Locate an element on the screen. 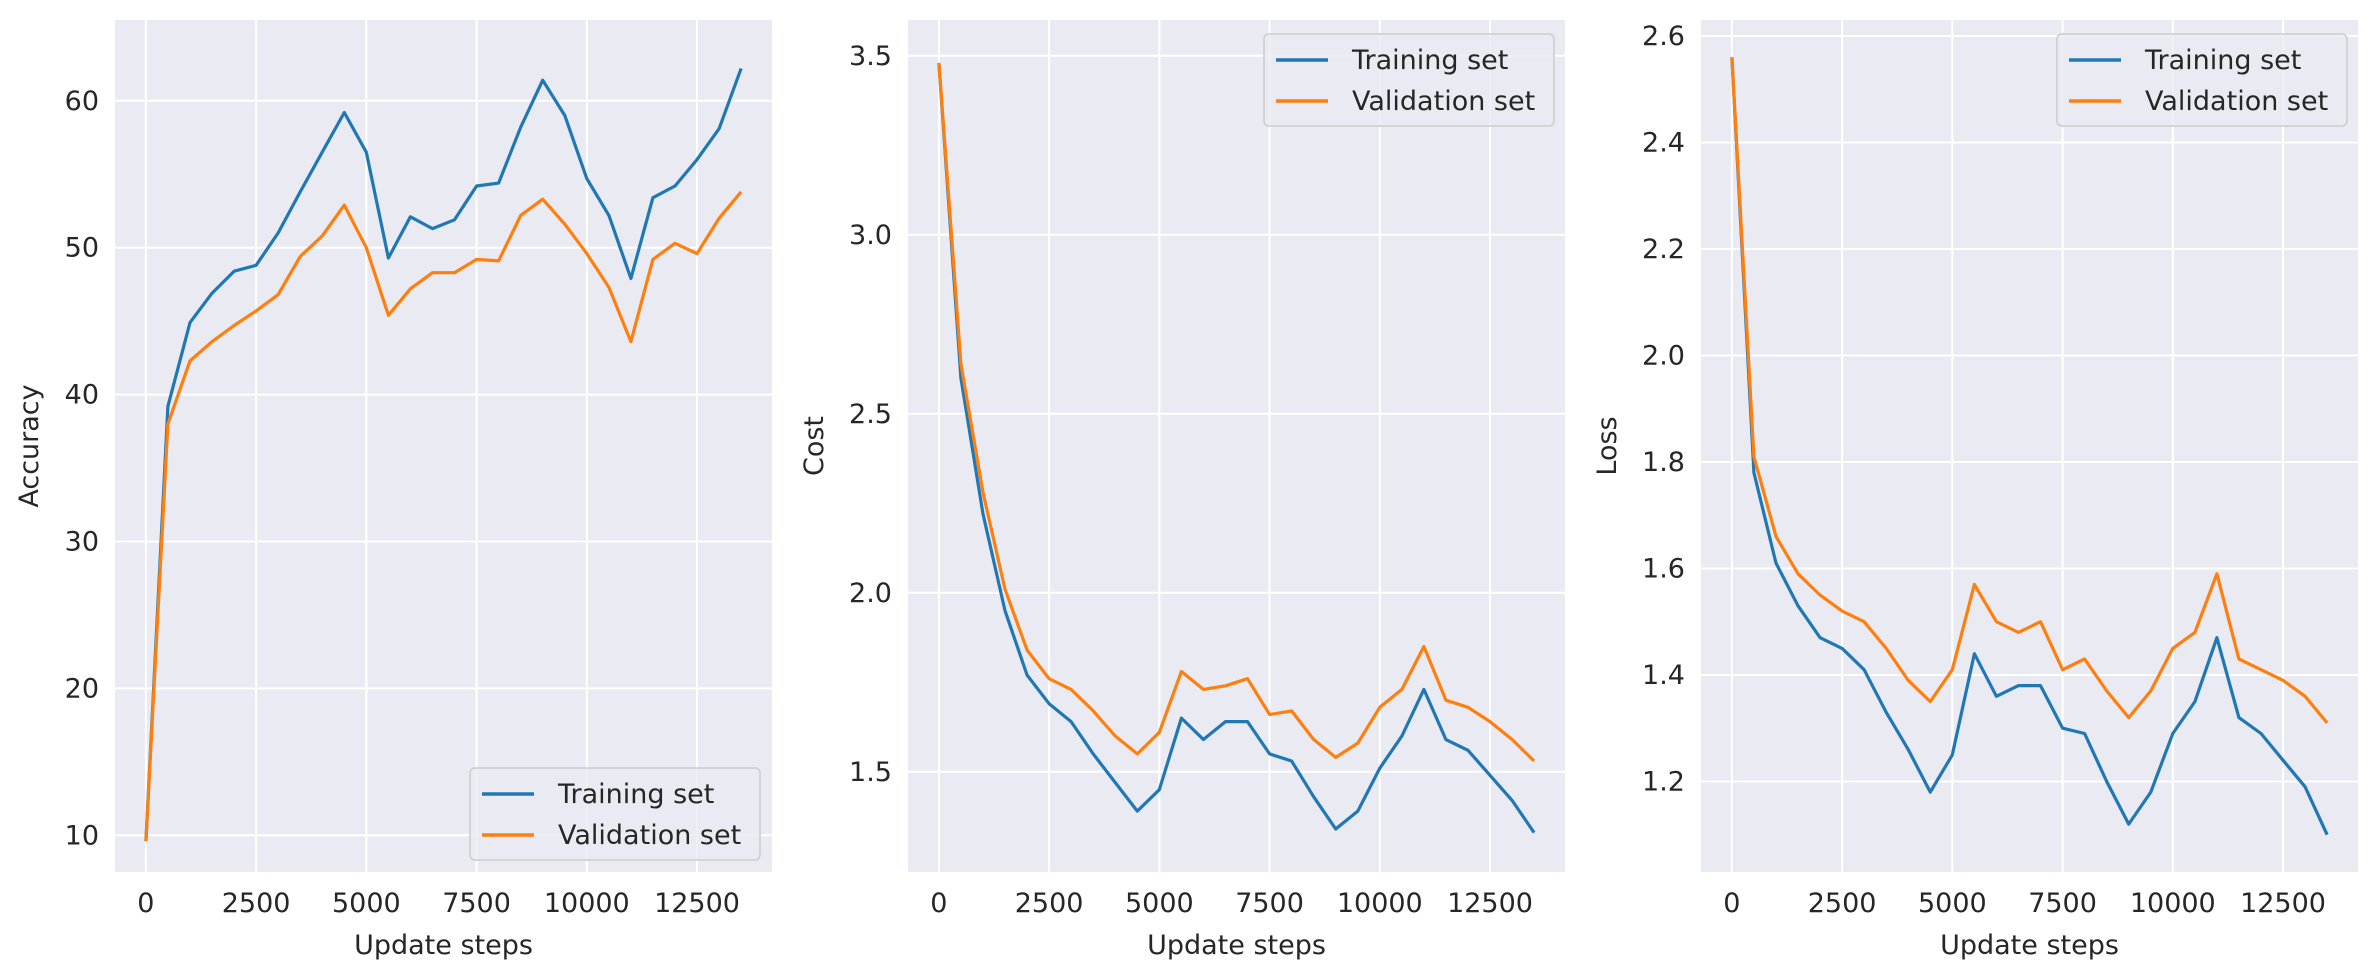 The height and width of the screenshot is (980, 2379). y-tick-label: 1.2 is located at coordinates (1663, 781).